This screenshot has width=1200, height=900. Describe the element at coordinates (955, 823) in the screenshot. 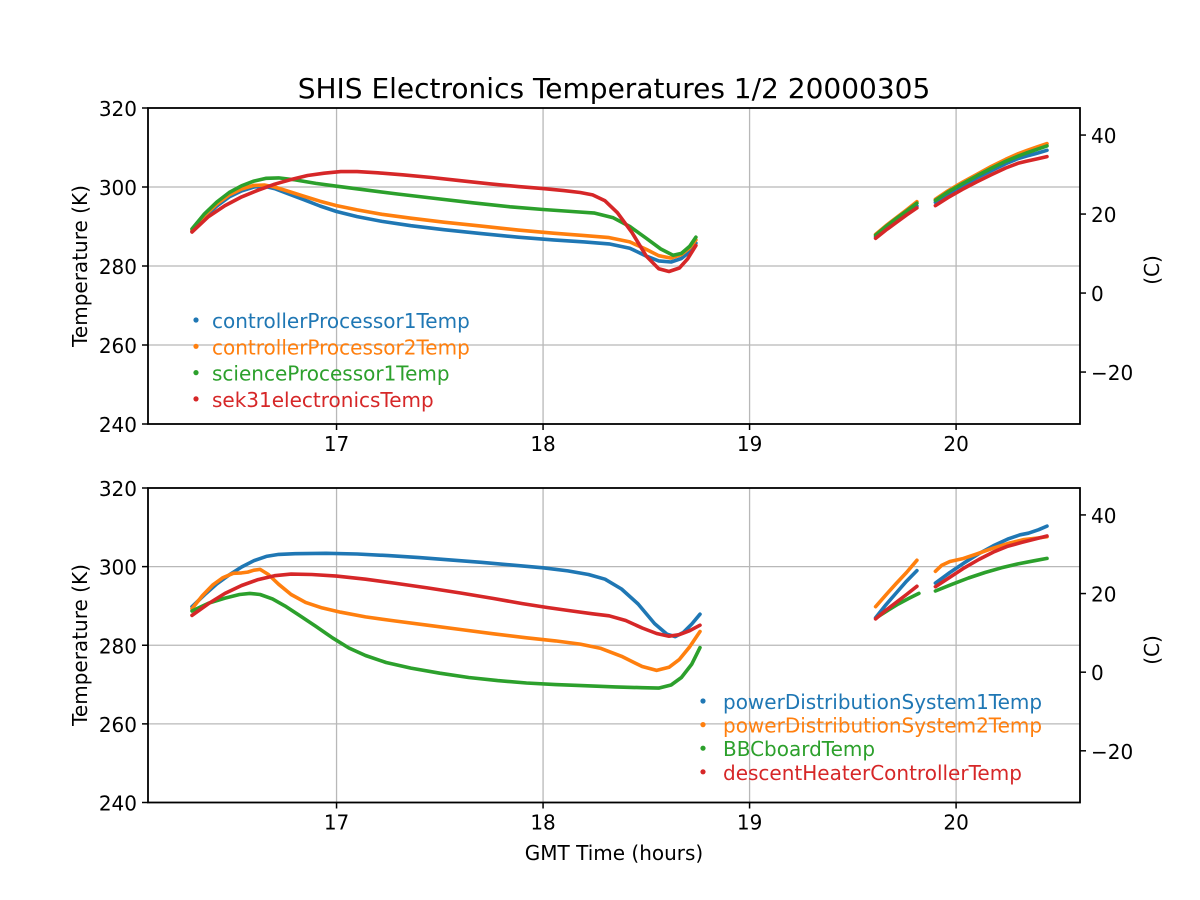

I see `bottom-plot-x-tick-label: 20` at that location.